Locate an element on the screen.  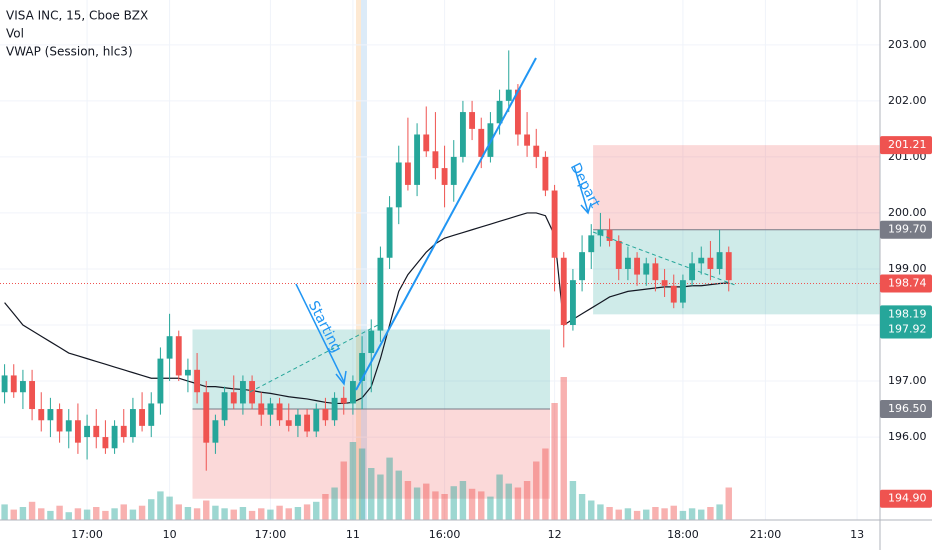
price-label: 198.74 is located at coordinates (907, 283).